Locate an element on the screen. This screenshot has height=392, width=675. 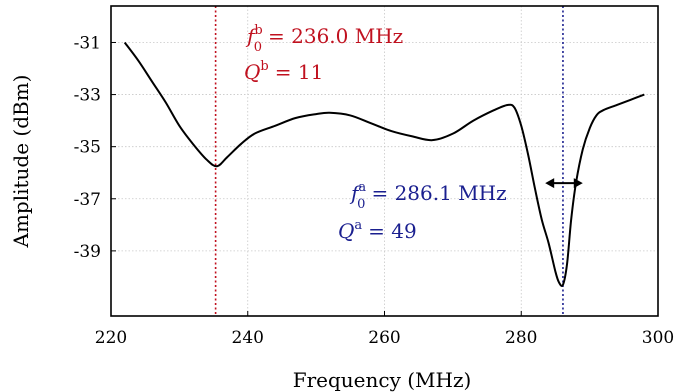
bandwidth-arrow-head-left is located at coordinates (550, 183).